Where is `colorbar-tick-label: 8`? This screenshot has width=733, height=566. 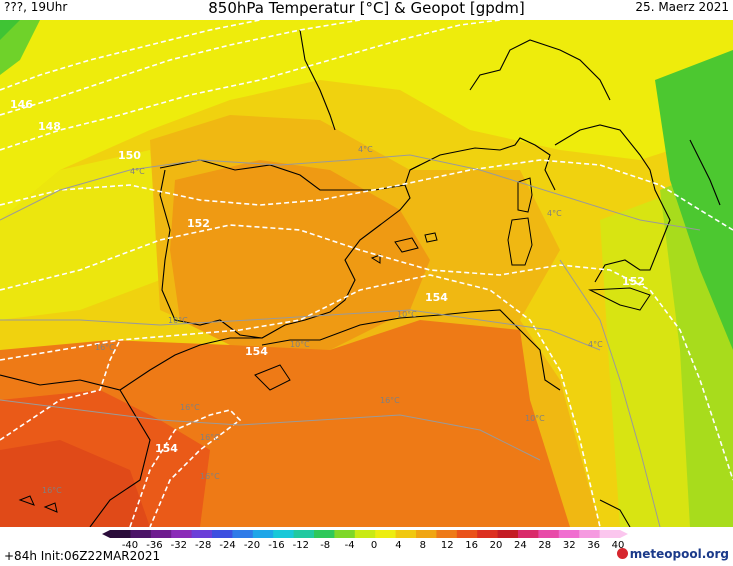
colorbar-tick-label: 8 is located at coordinates (423, 544).